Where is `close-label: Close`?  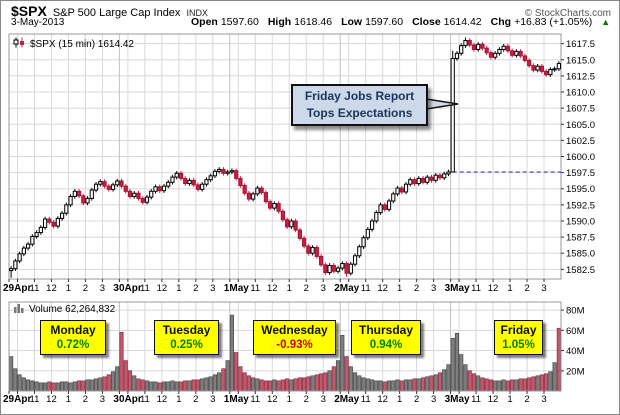 close-label: Close is located at coordinates (426, 22).